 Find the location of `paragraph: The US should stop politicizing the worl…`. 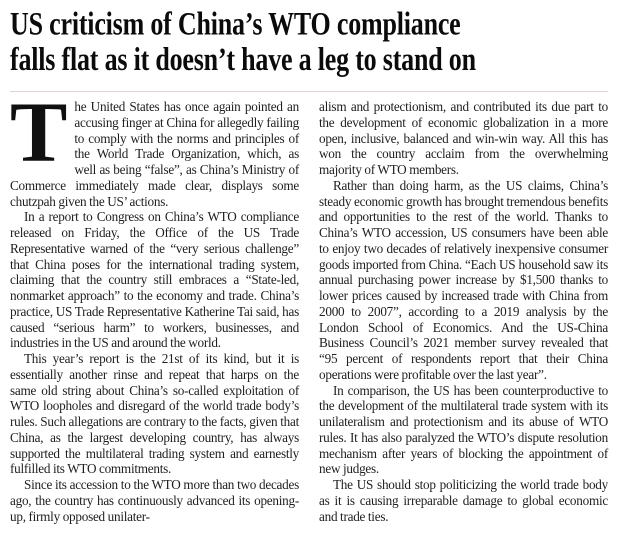

paragraph: The US should stop politicizing the worl… is located at coordinates (463, 500).